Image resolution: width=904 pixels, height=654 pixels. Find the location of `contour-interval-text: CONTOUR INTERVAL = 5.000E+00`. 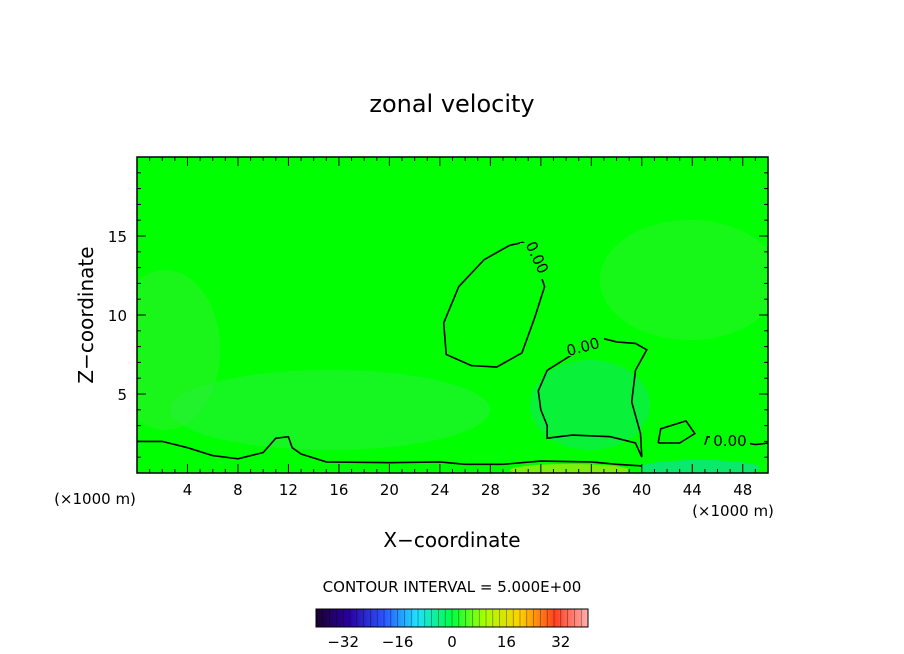

contour-interval-text: CONTOUR INTERVAL = 5.000E+00 is located at coordinates (452, 587).